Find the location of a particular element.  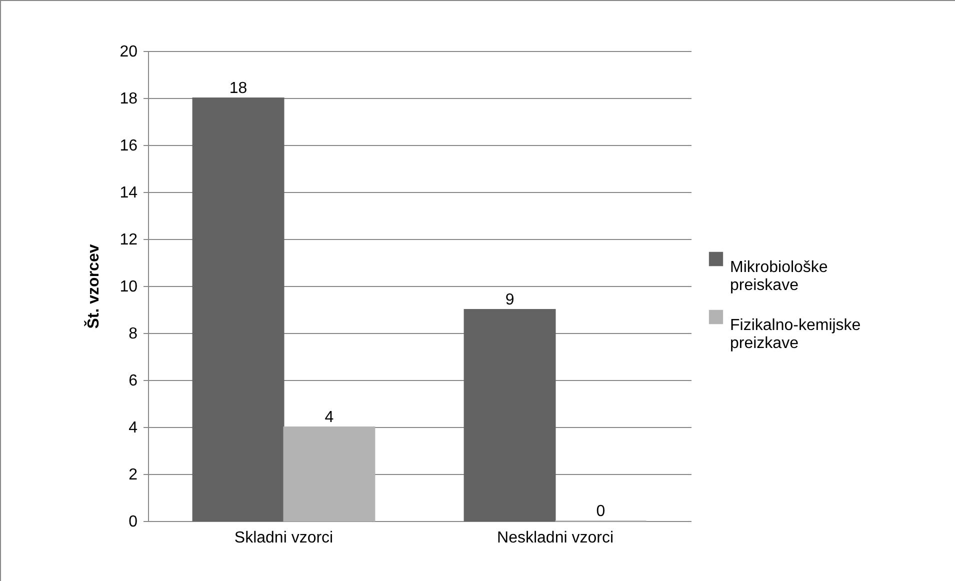

legend-label: Fizikalno-kemijske preizkave is located at coordinates (795, 334).